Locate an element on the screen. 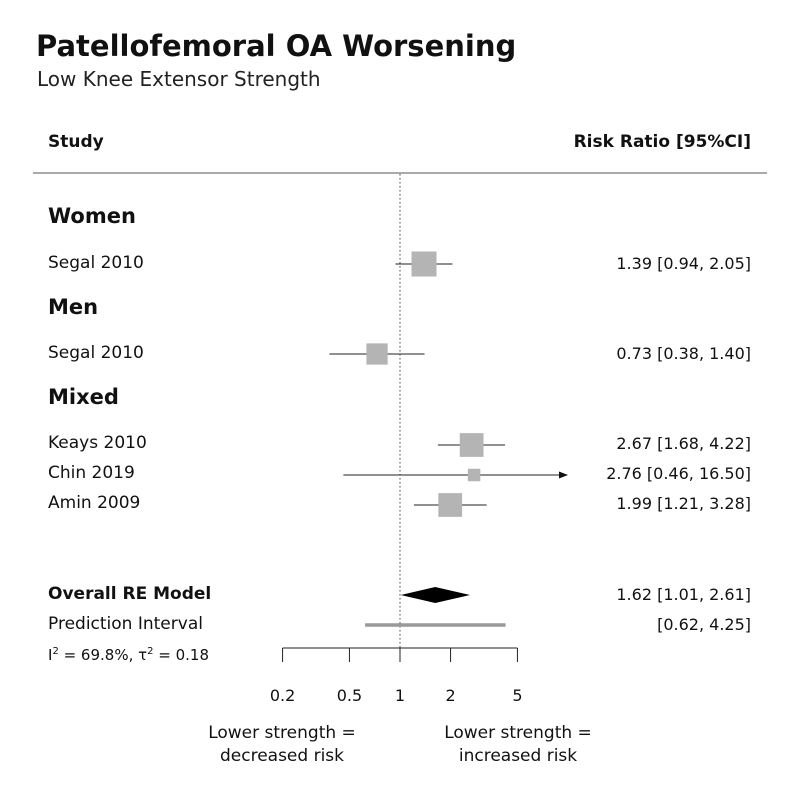  group-label-women: Women is located at coordinates (92, 216).